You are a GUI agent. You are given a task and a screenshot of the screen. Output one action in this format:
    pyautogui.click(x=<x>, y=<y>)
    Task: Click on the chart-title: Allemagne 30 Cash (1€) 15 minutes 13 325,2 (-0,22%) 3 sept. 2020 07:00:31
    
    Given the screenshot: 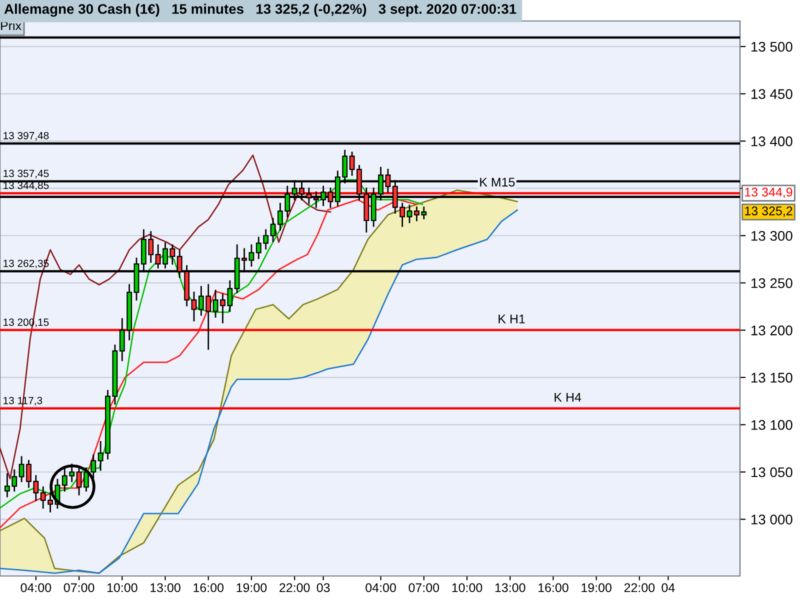 What is the action you would take?
    pyautogui.click(x=260, y=10)
    